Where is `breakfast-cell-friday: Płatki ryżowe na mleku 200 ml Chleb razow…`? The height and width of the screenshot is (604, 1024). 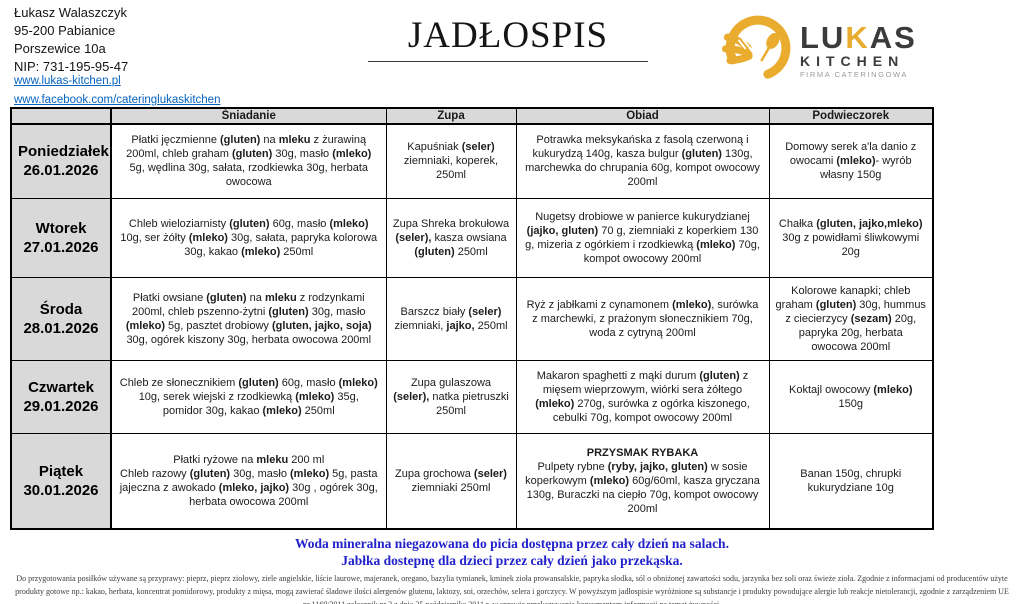 breakfast-cell-friday: Płatki ryżowe na mleku 200 ml Chleb razow… is located at coordinates (248, 481).